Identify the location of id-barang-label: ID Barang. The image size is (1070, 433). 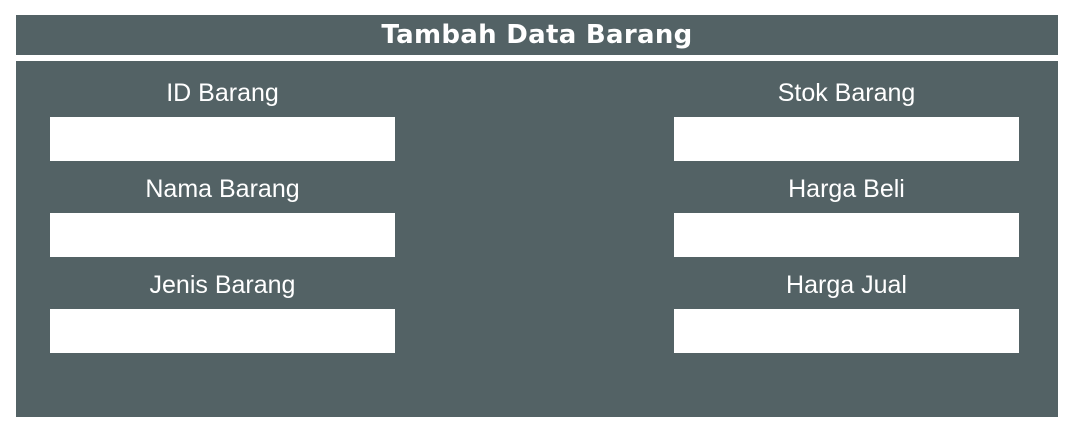
(222, 93).